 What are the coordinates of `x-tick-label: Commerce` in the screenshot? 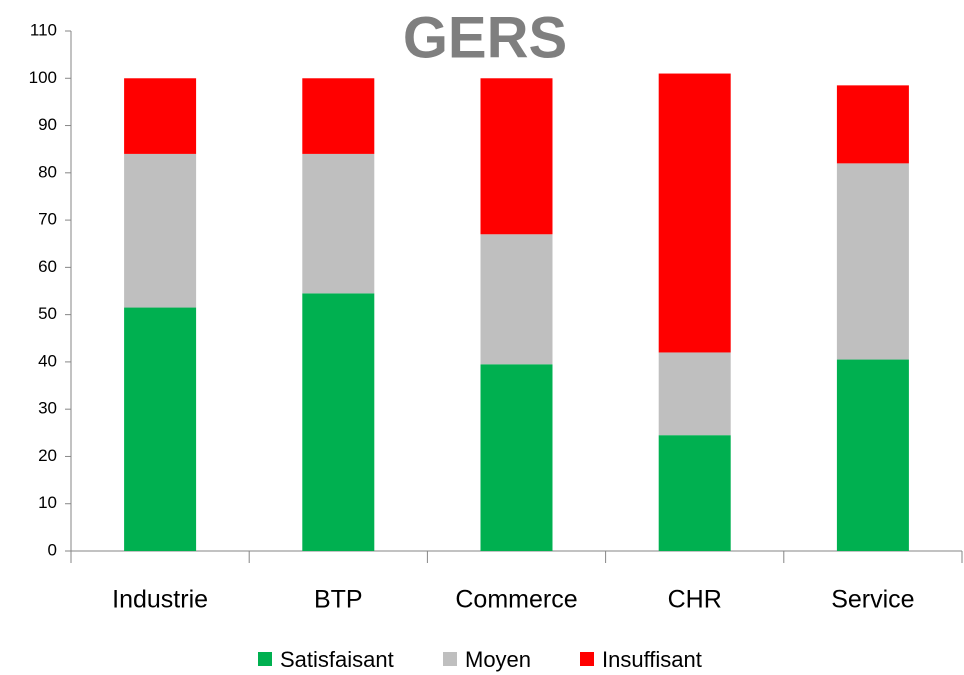 It's located at (516, 600).